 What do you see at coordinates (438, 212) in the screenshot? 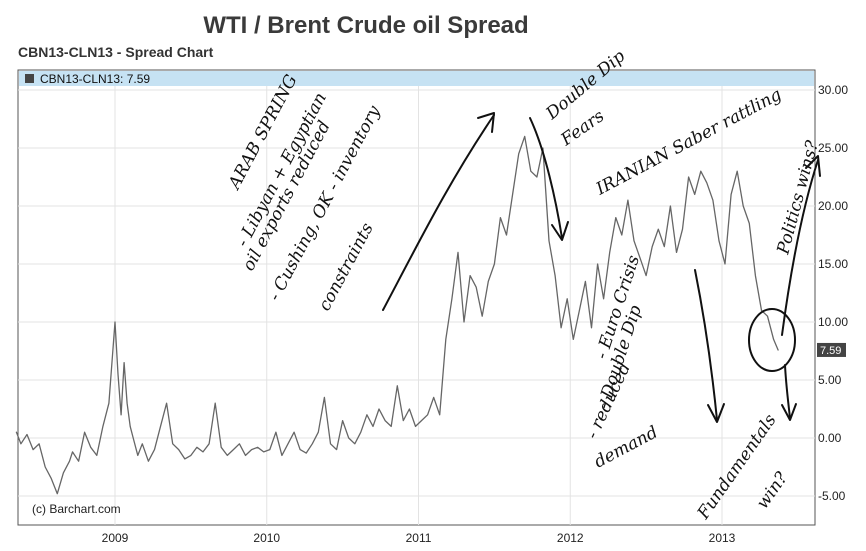
I see `arrow-up-2011` at bounding box center [438, 212].